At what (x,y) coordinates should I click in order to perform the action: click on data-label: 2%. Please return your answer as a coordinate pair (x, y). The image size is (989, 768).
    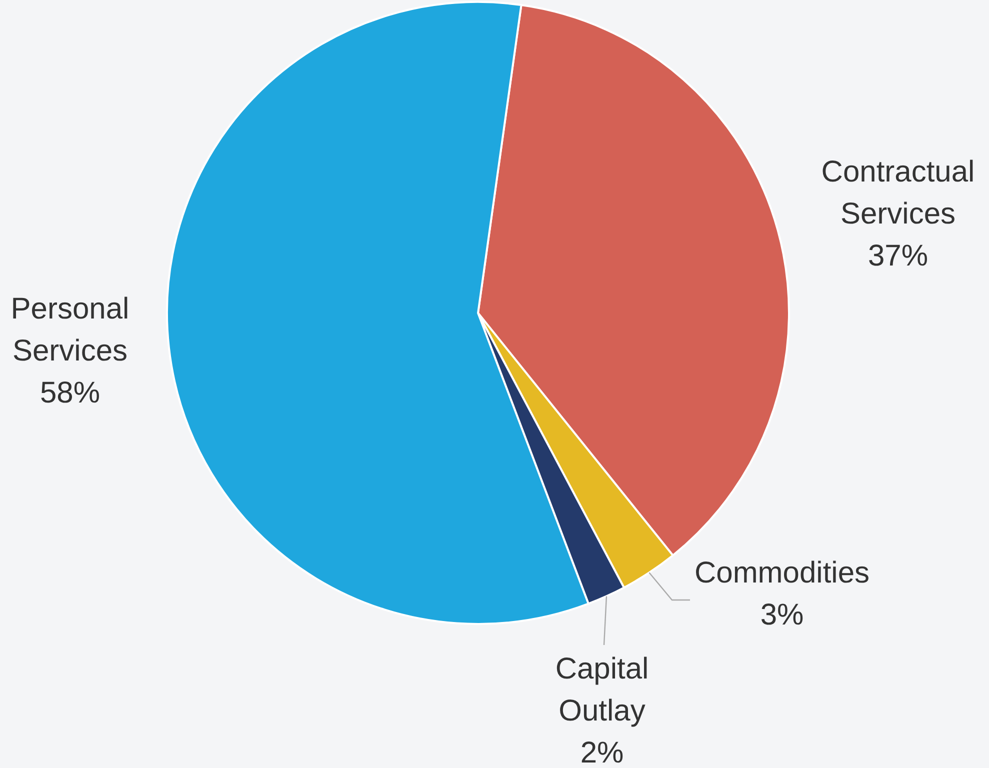
    Looking at the image, I should click on (602, 752).